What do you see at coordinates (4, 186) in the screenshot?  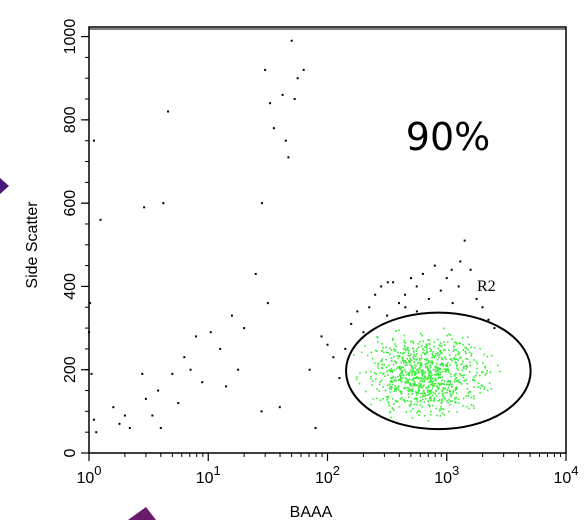 I see `purple-arrow-marker` at bounding box center [4, 186].